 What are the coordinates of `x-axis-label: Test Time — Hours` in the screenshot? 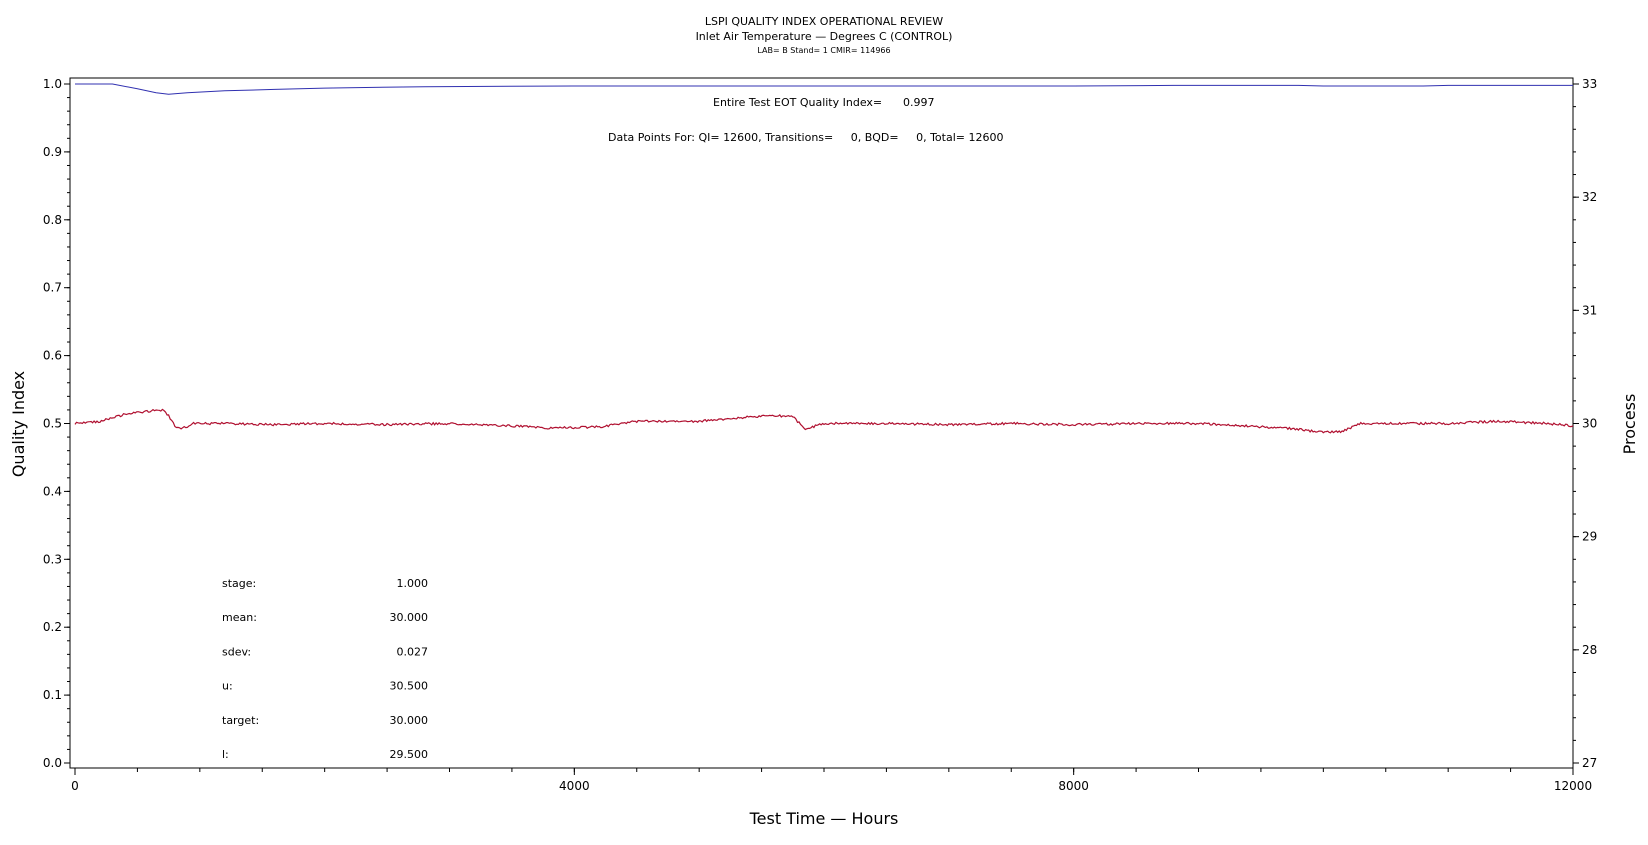 It's located at (824, 818).